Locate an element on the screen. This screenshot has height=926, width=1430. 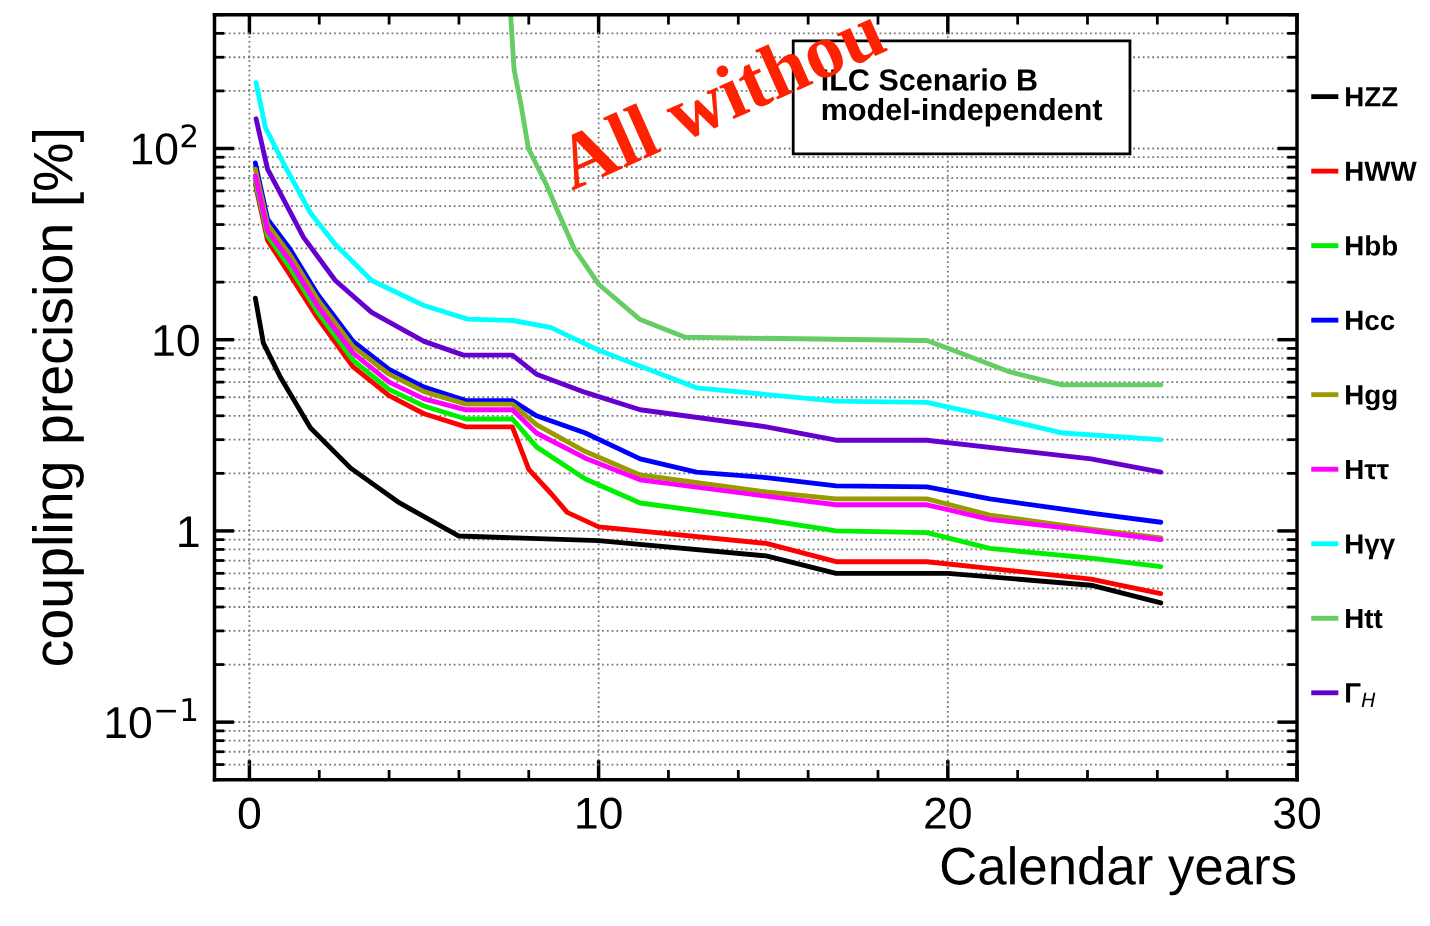
x-tick-label: 30 is located at coordinates (1296, 813).